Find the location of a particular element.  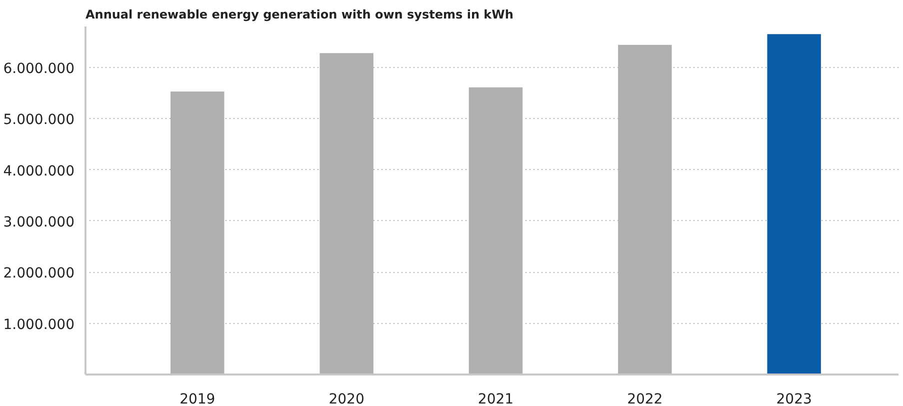

y-tick-label: 4.000.000 is located at coordinates (39, 171).